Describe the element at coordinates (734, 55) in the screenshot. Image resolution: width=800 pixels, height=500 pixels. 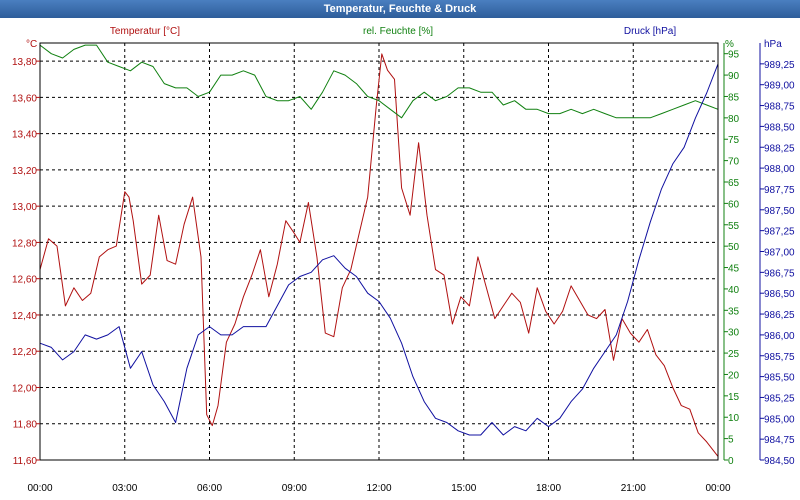
I see `humidity-tick-label: 95` at that location.